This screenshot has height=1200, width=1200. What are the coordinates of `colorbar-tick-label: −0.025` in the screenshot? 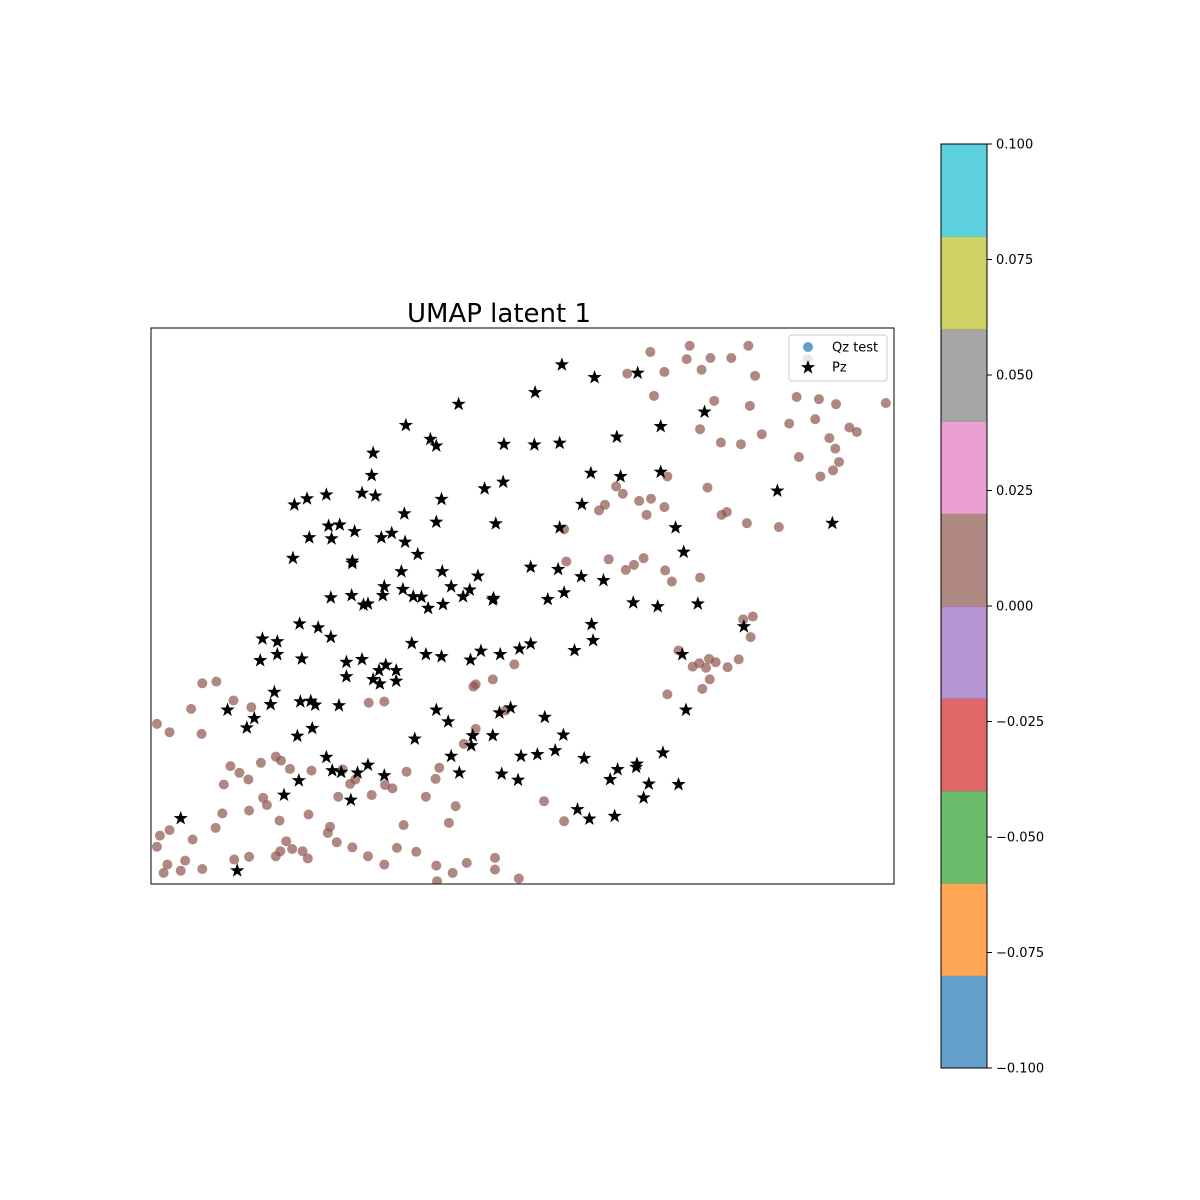 It's located at (1020, 722).